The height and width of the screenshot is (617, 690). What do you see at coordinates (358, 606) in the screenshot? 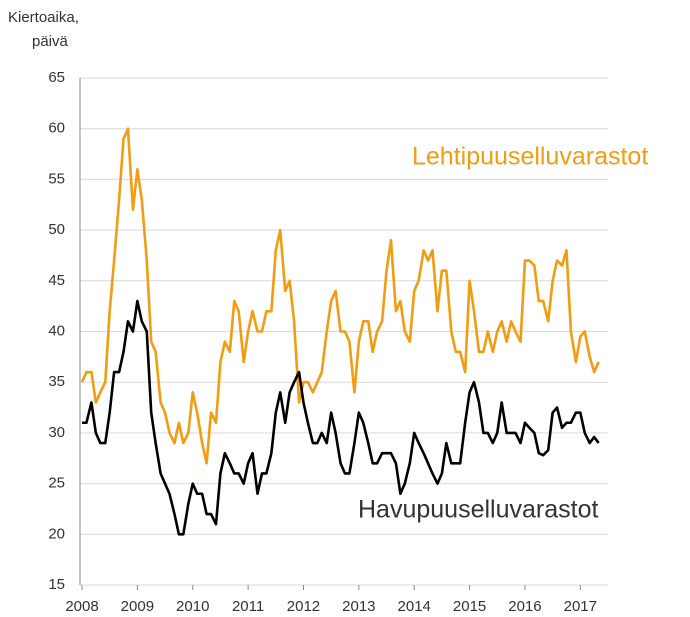
I see `x-tick-label: 2013` at bounding box center [358, 606].